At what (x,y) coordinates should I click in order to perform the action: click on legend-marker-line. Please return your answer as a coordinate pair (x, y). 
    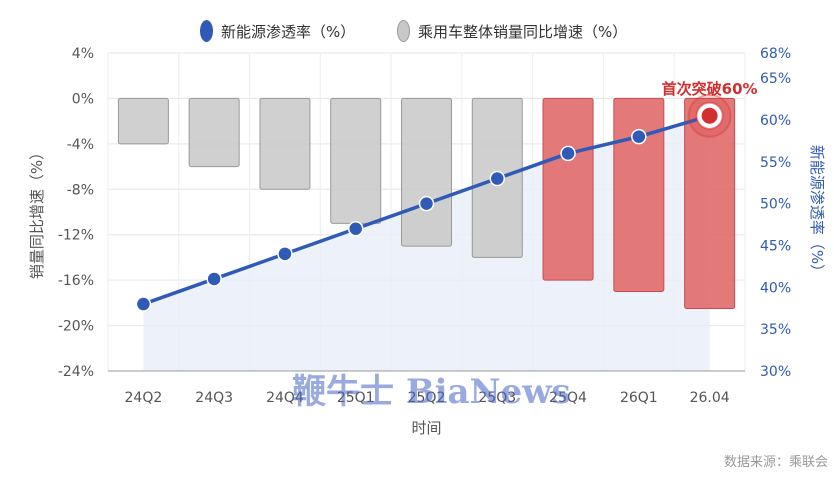
    Looking at the image, I should click on (206, 31).